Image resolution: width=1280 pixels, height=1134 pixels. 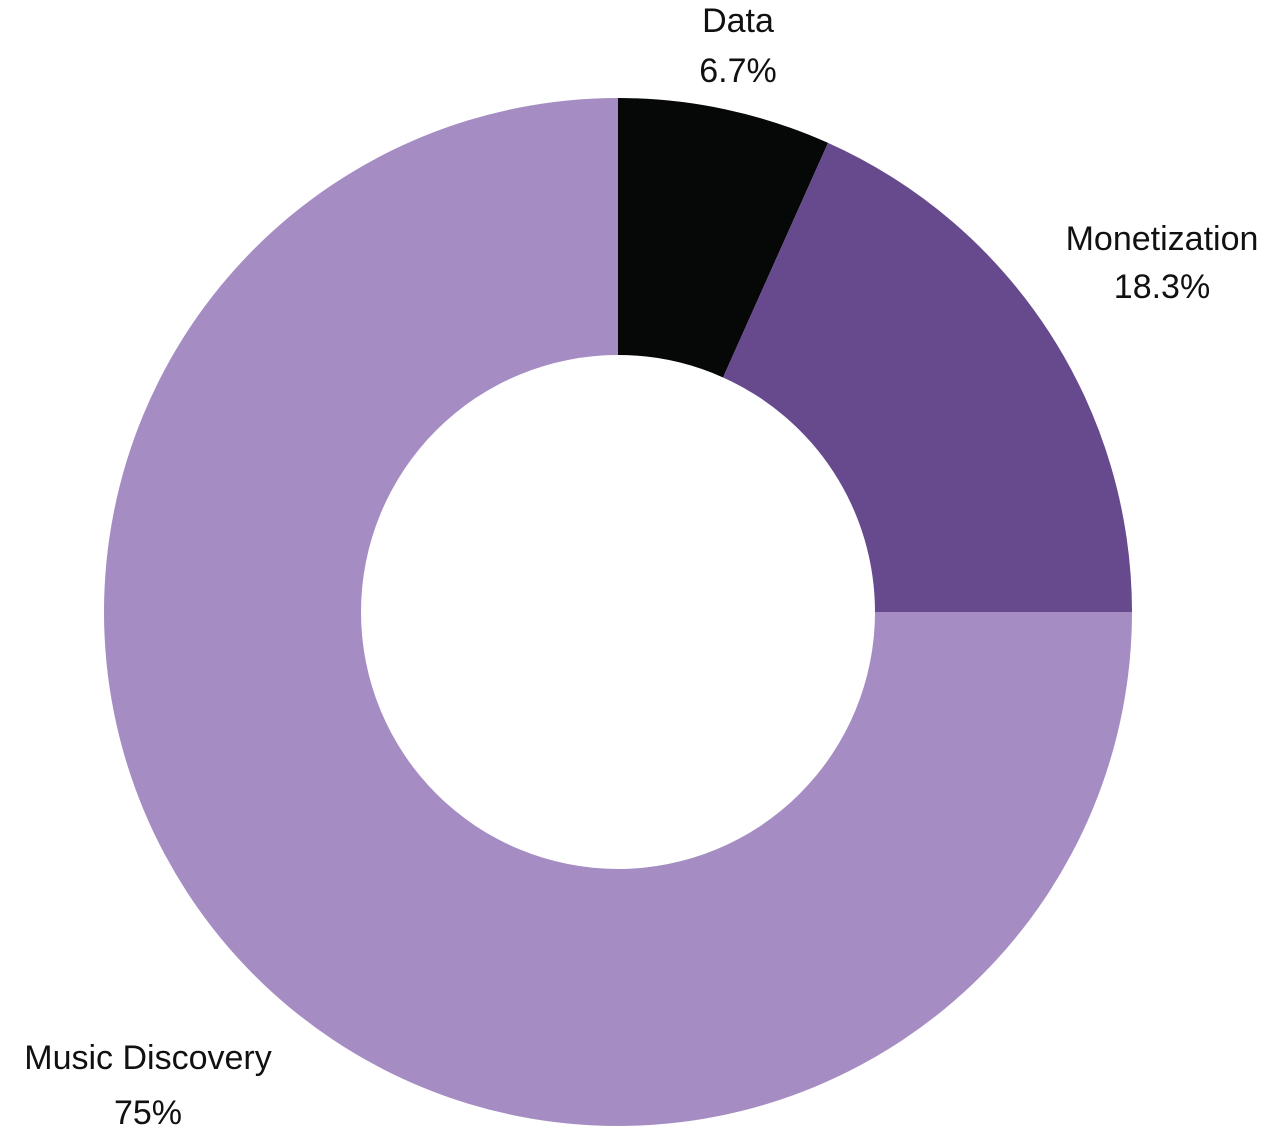 What do you see at coordinates (1162, 287) in the screenshot?
I see `label-monetization-value: 18.3%` at bounding box center [1162, 287].